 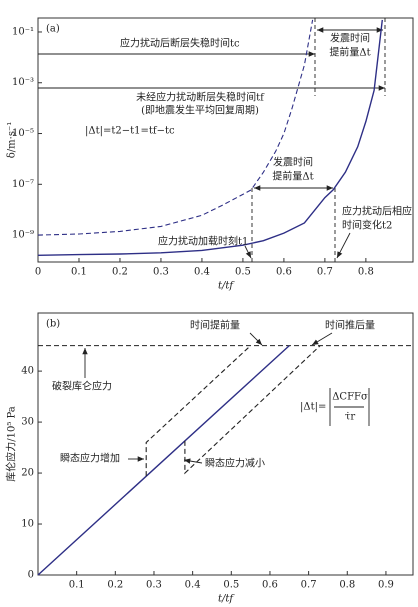 What do you see at coordinates (350, 397) in the screenshot?
I see `annotation: ΔCFFσ` at bounding box center [350, 397].